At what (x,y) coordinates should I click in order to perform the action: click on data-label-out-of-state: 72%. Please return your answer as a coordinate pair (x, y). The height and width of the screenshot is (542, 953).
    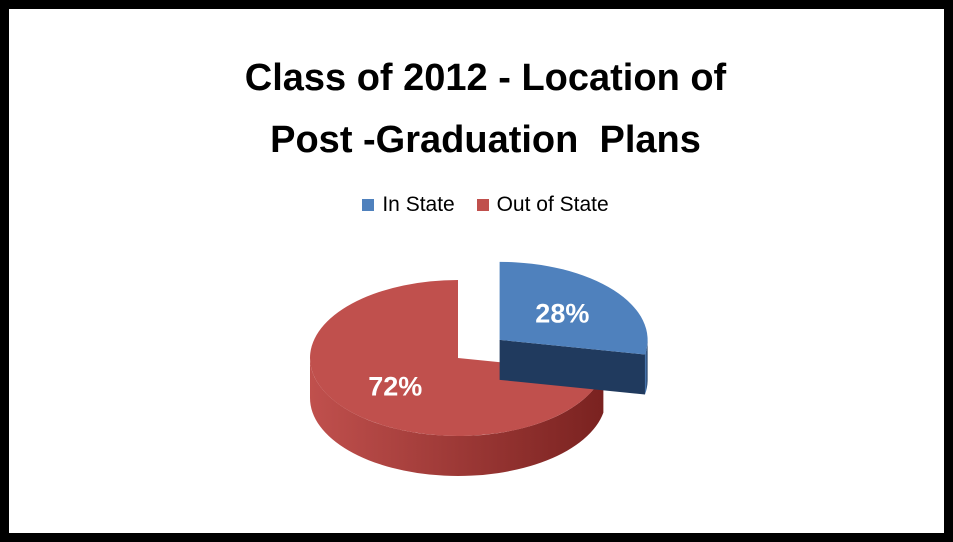
    Looking at the image, I should click on (395, 386).